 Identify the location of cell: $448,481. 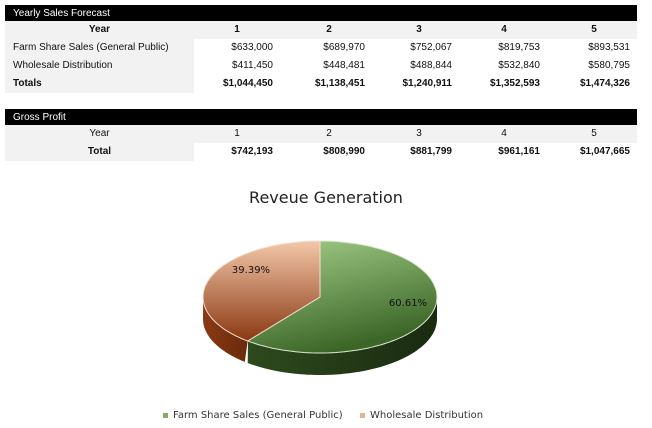
(344, 65).